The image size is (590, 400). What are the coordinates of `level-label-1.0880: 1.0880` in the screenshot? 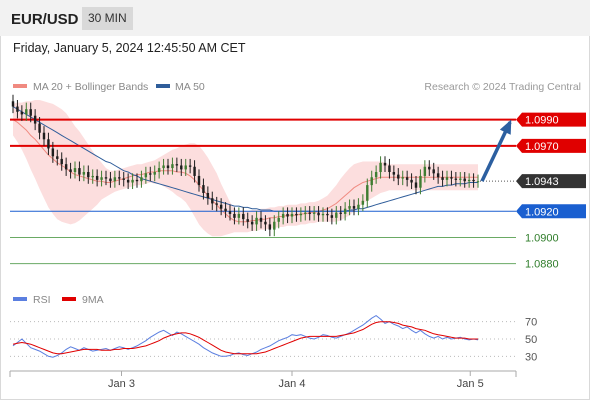 It's located at (542, 265).